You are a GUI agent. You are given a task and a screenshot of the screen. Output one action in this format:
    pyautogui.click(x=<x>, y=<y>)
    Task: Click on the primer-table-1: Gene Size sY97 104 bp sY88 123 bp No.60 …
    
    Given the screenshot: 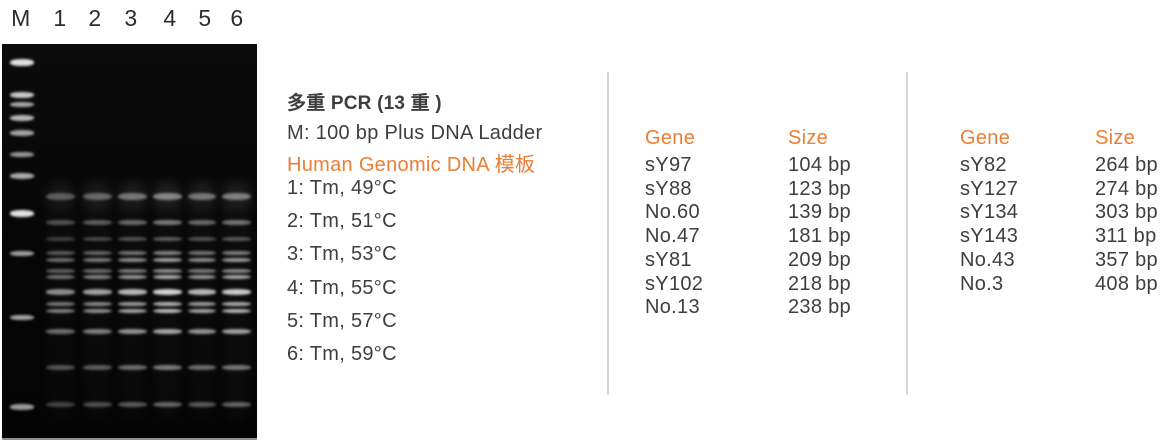 What is the action you would take?
    pyautogui.click(x=748, y=223)
    